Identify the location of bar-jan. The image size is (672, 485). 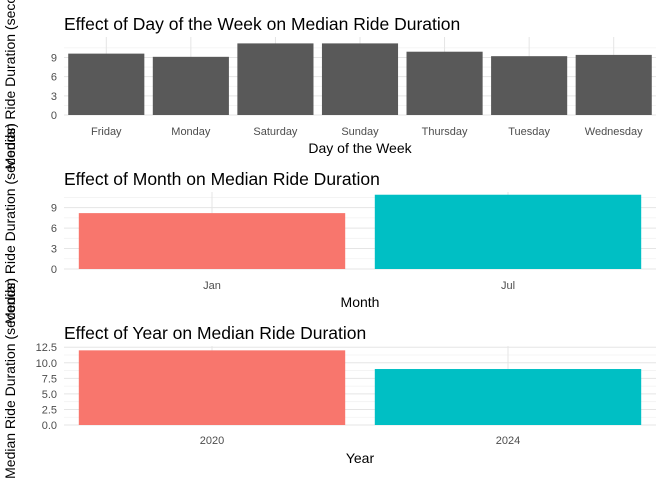
(212, 241).